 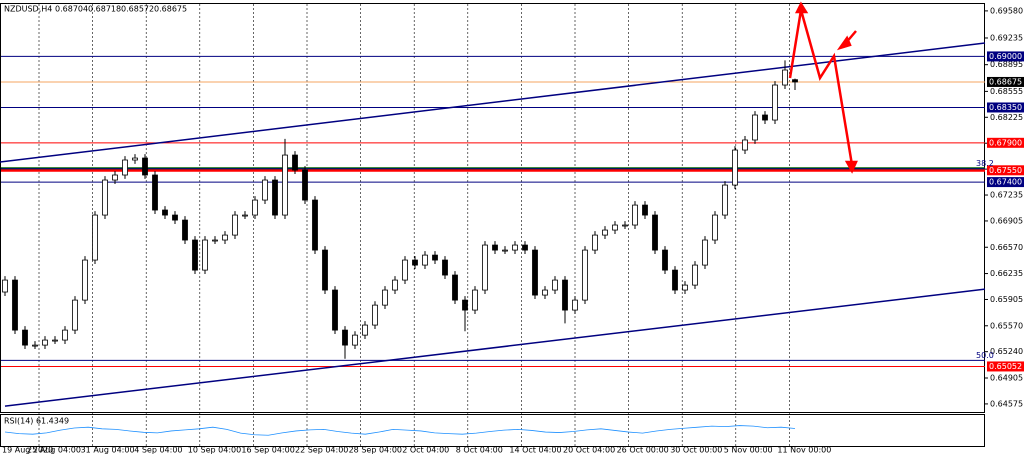 I want to click on y-tick-label: 0.65905, so click(x=1006, y=299).